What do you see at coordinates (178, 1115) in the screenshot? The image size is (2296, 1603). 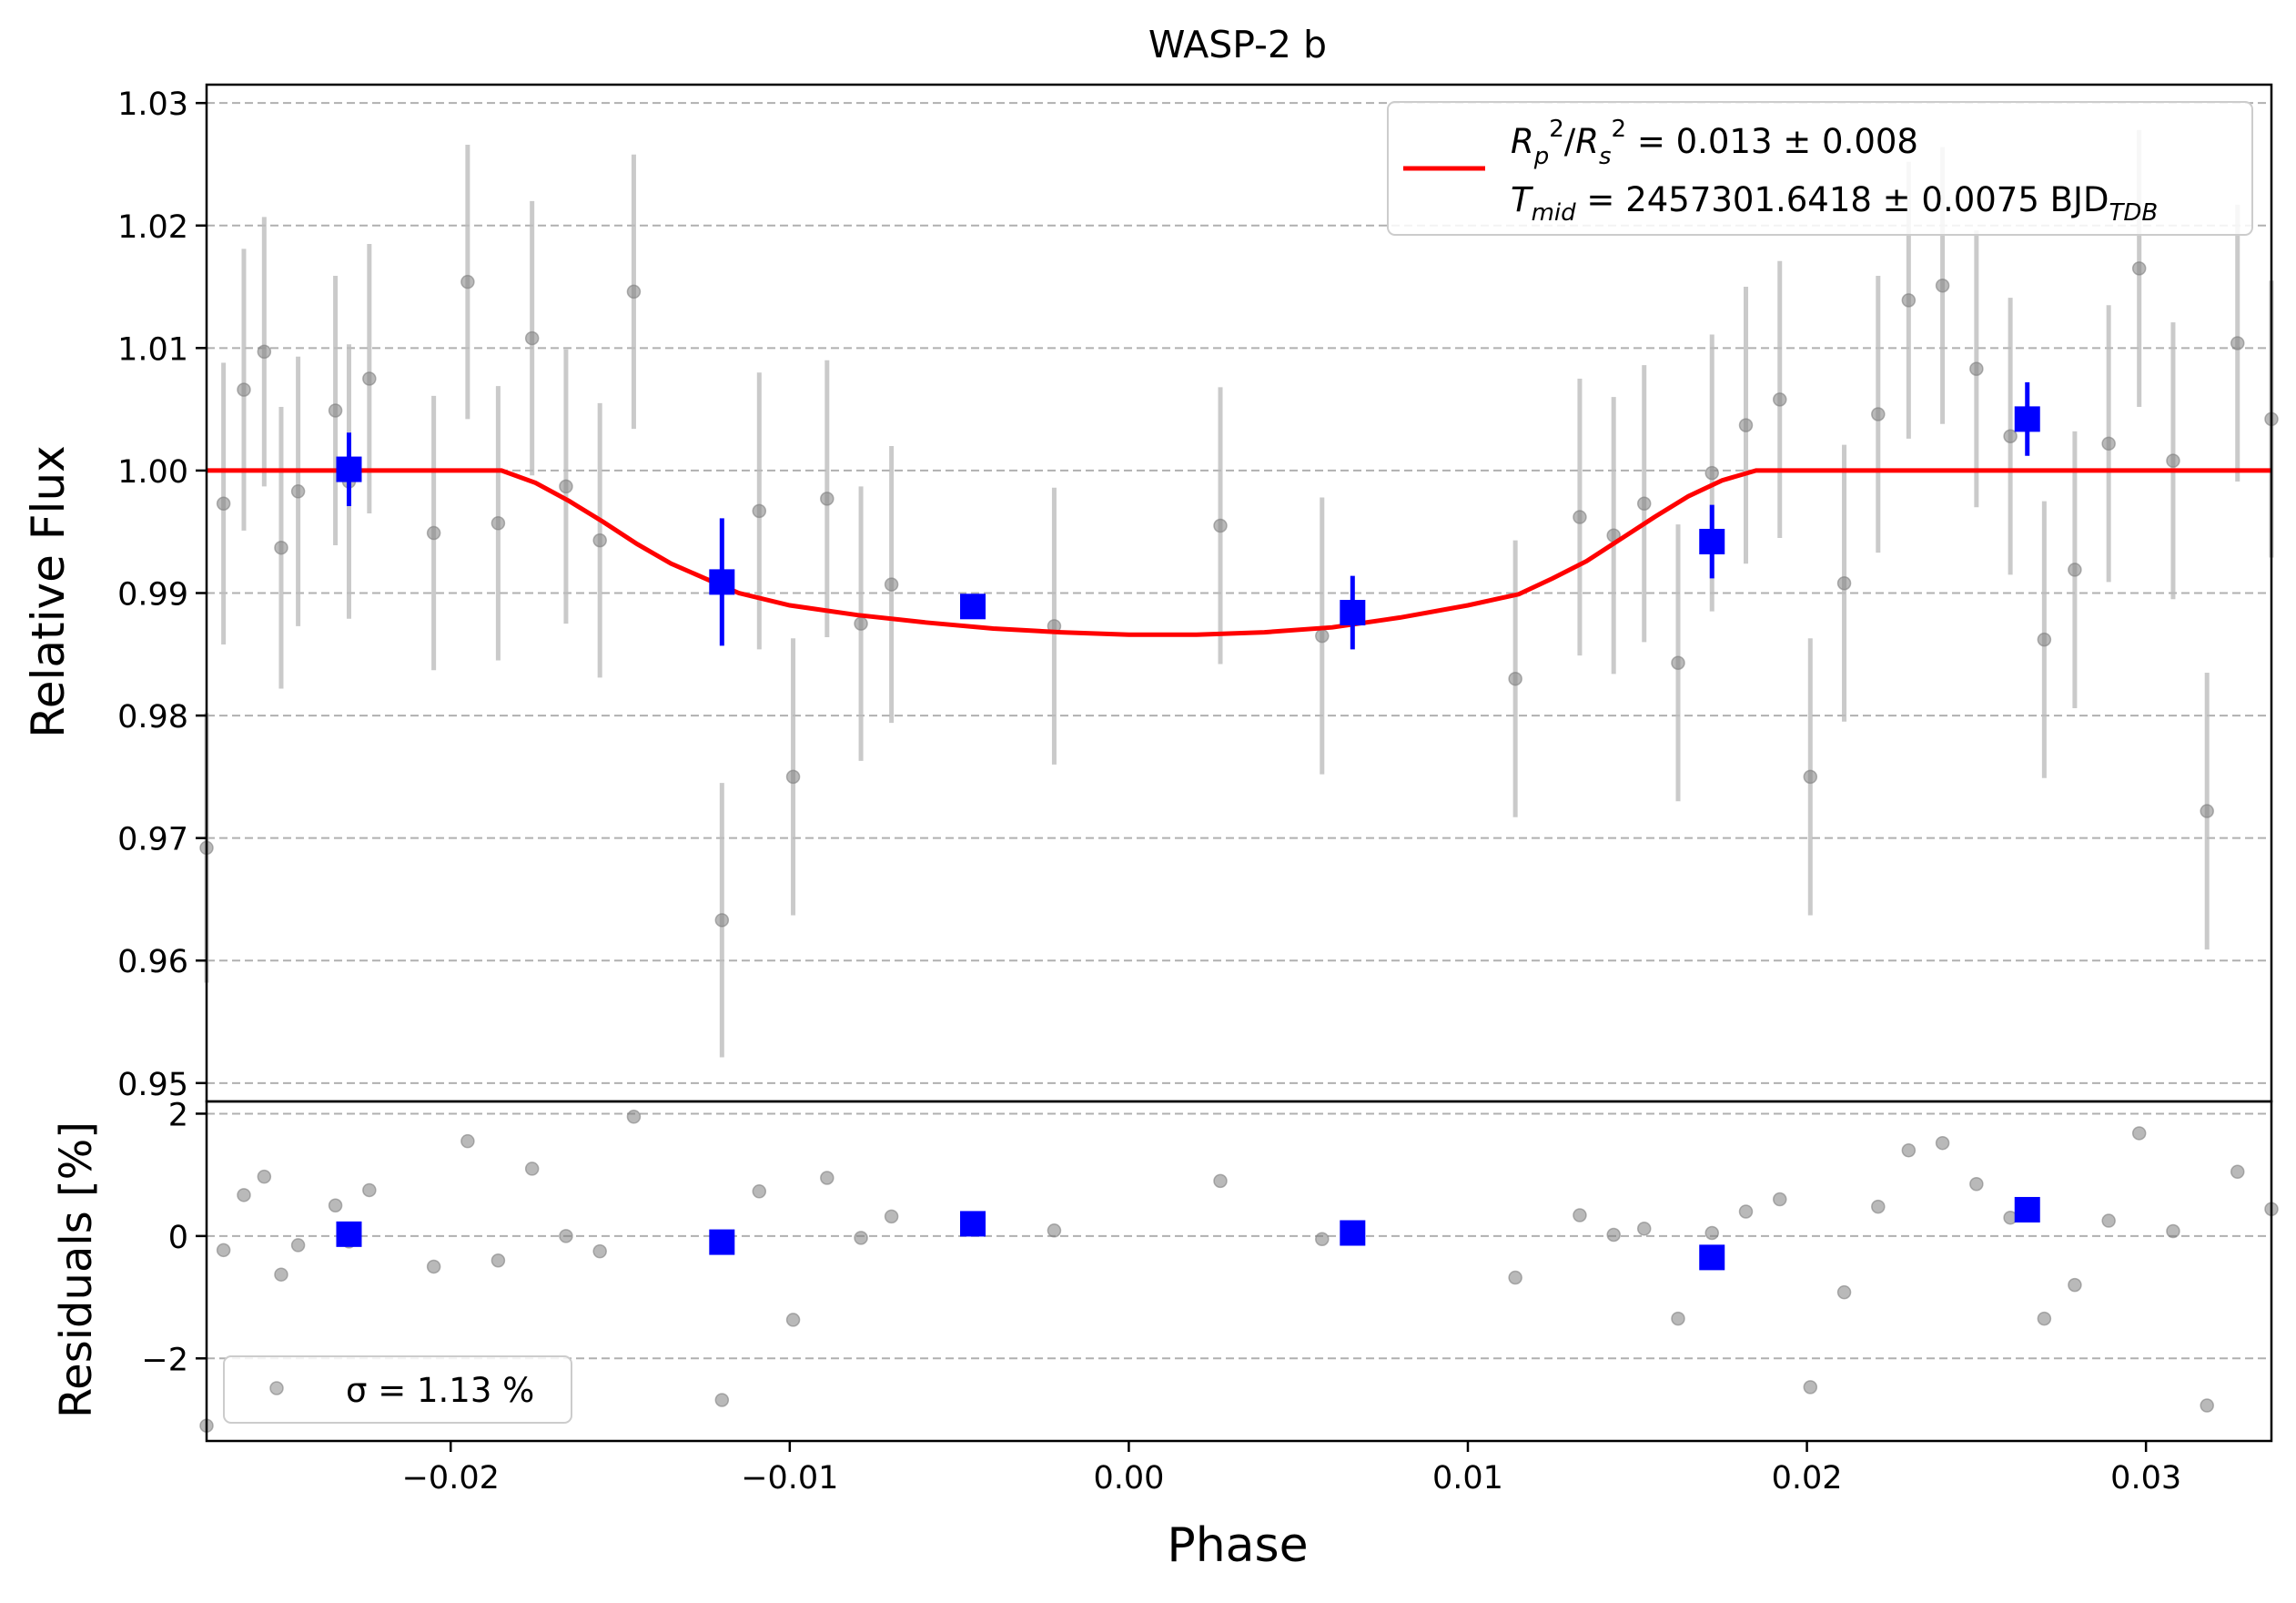 I see `residuals-y-tick-label: 2` at bounding box center [178, 1115].